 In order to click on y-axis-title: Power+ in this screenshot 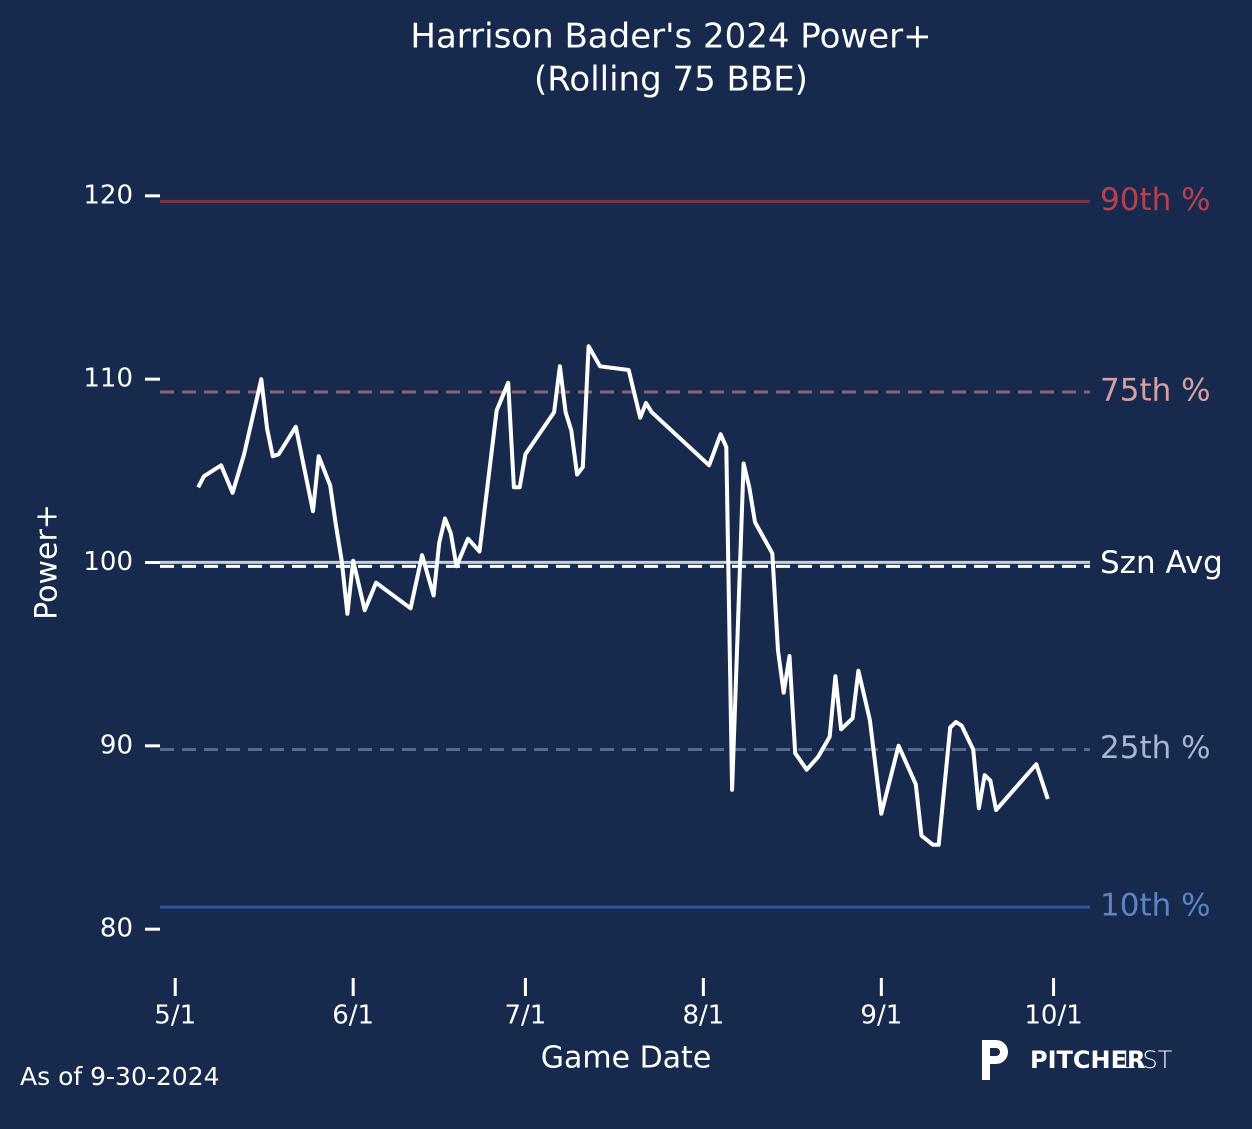, I will do `click(47, 562)`.